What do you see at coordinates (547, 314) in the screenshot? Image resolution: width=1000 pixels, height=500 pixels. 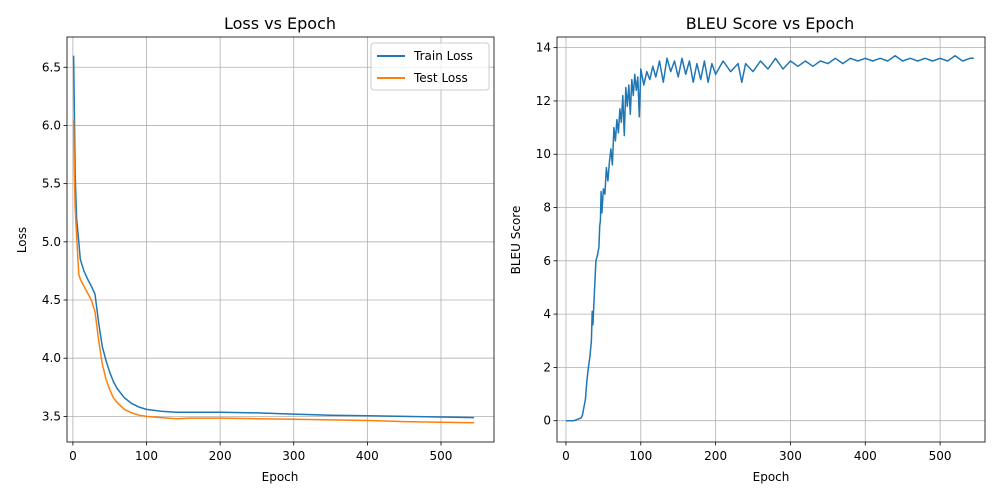 I see `y-tick-label: 4` at bounding box center [547, 314].